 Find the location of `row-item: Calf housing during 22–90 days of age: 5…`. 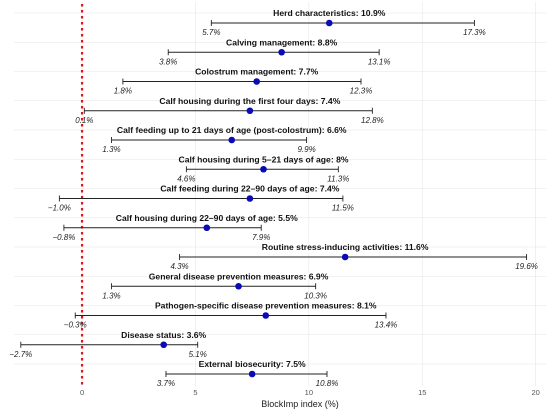

row-item: Calf housing during 22–90 days of age: 5… is located at coordinates (175, 227).